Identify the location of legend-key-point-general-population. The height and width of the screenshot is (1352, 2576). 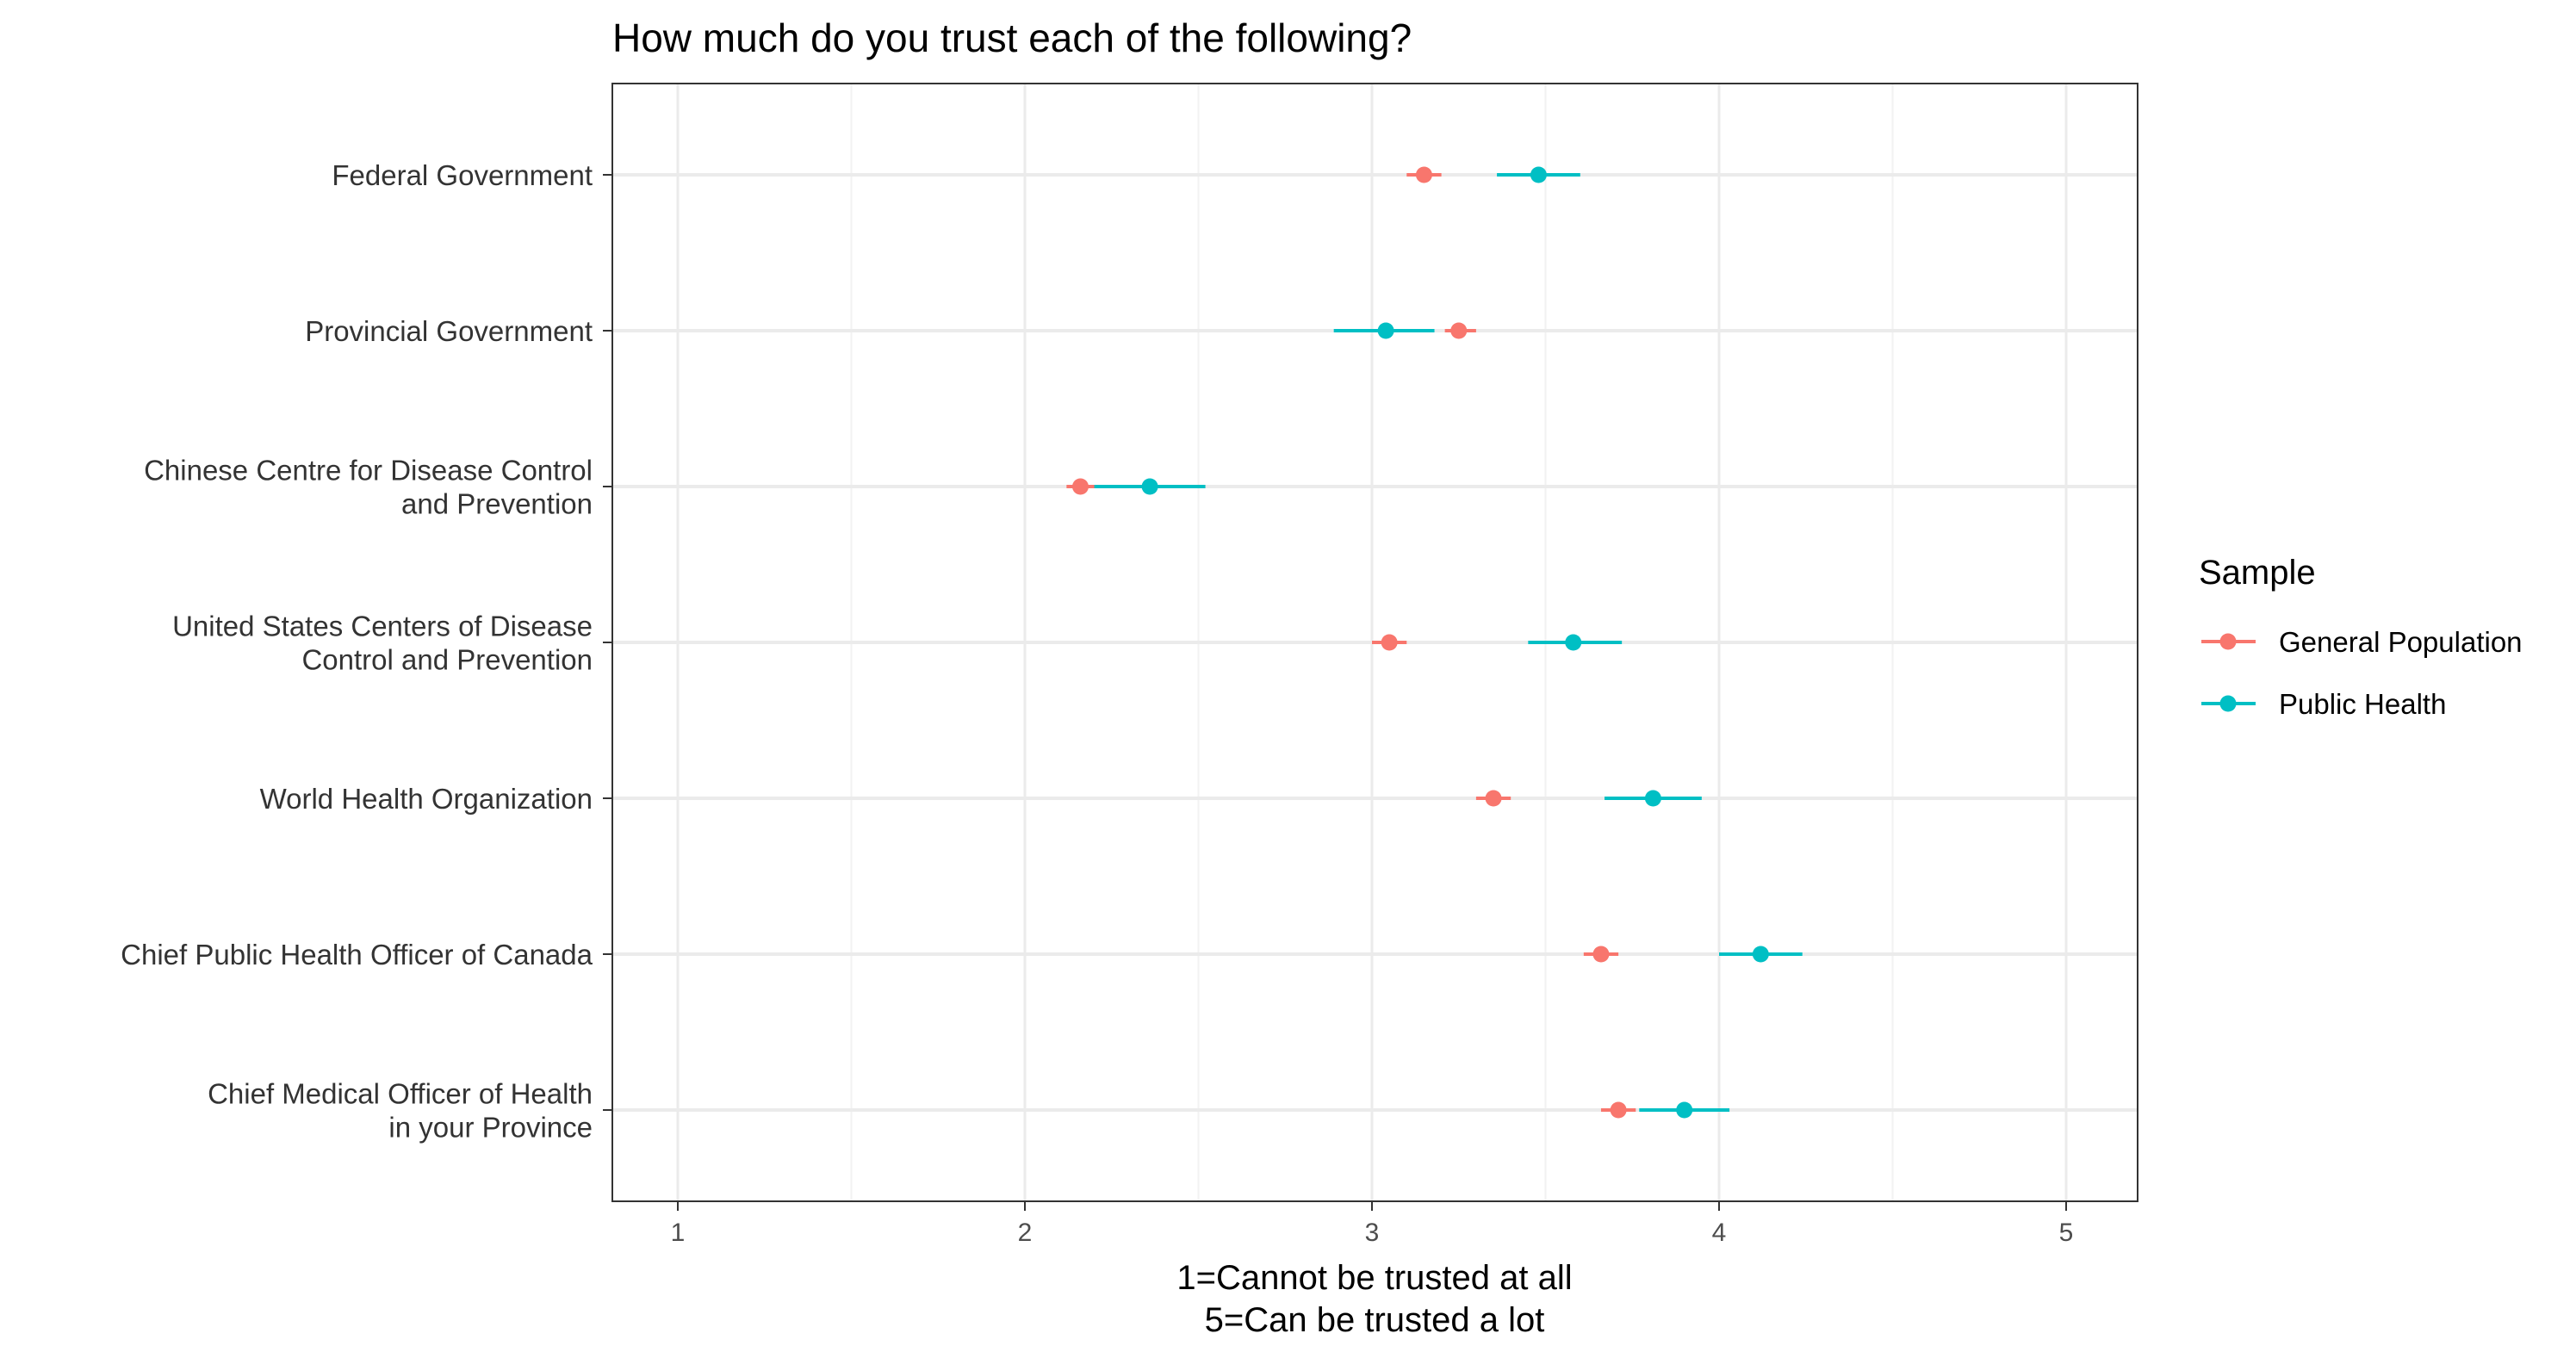
(2228, 641).